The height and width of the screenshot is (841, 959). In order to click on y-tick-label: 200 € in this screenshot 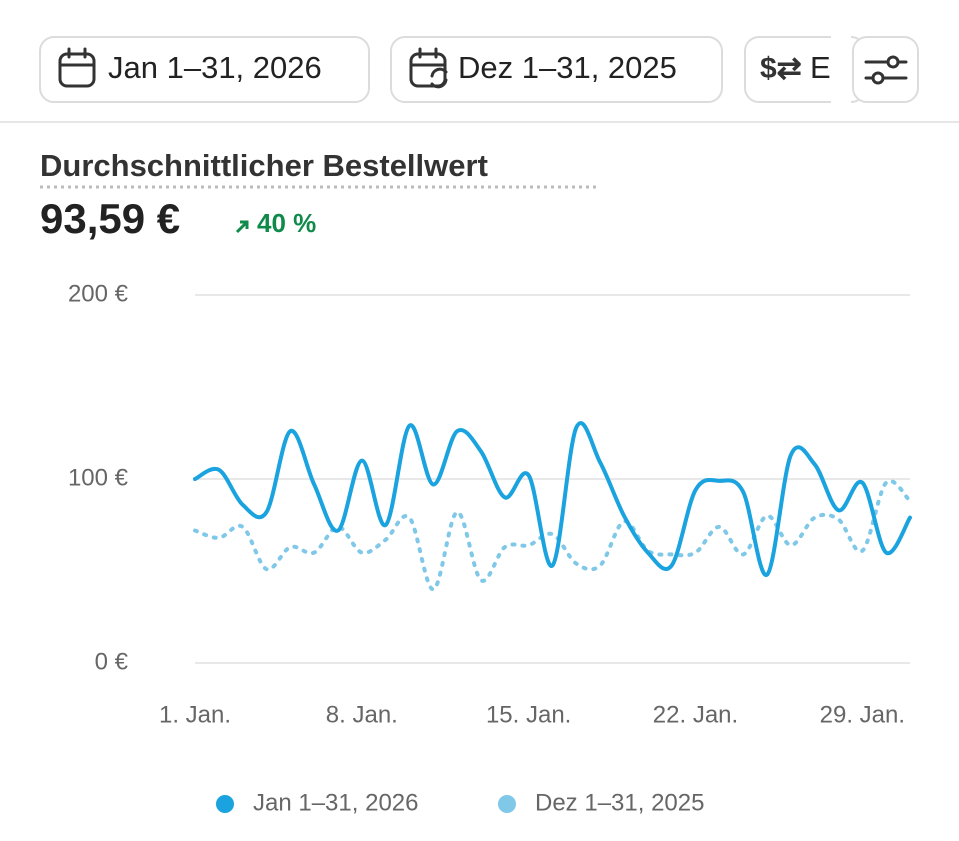, I will do `click(98, 293)`.